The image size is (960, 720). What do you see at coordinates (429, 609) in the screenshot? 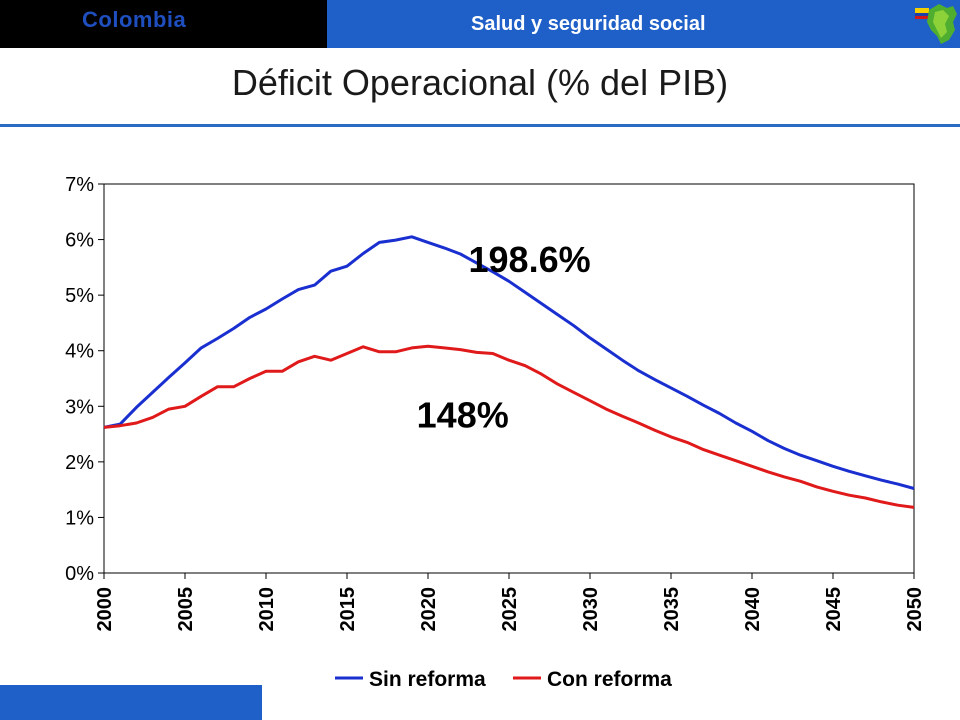
I see `x-tick-label: 2020` at bounding box center [429, 609].